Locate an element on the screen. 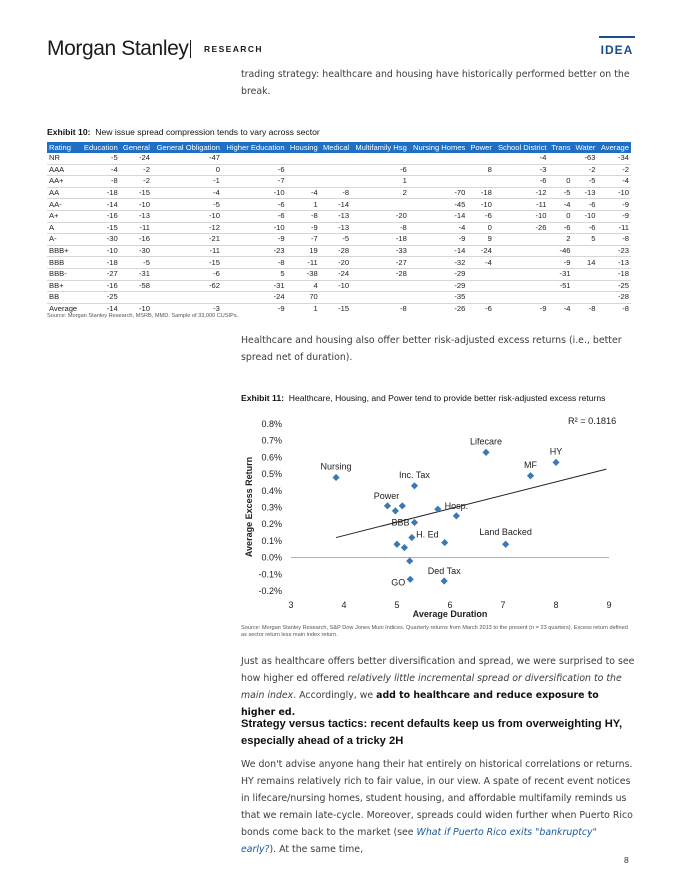 This screenshot has width=680, height=880. rating-cell: NR is located at coordinates (64, 159).